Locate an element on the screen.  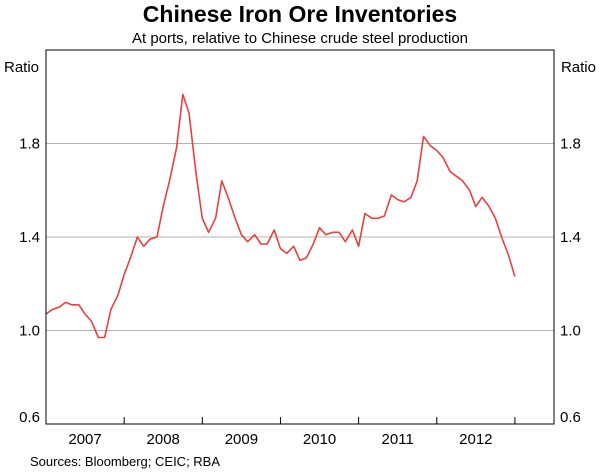
y-tick-label-left: 1.8 is located at coordinates (29, 144).